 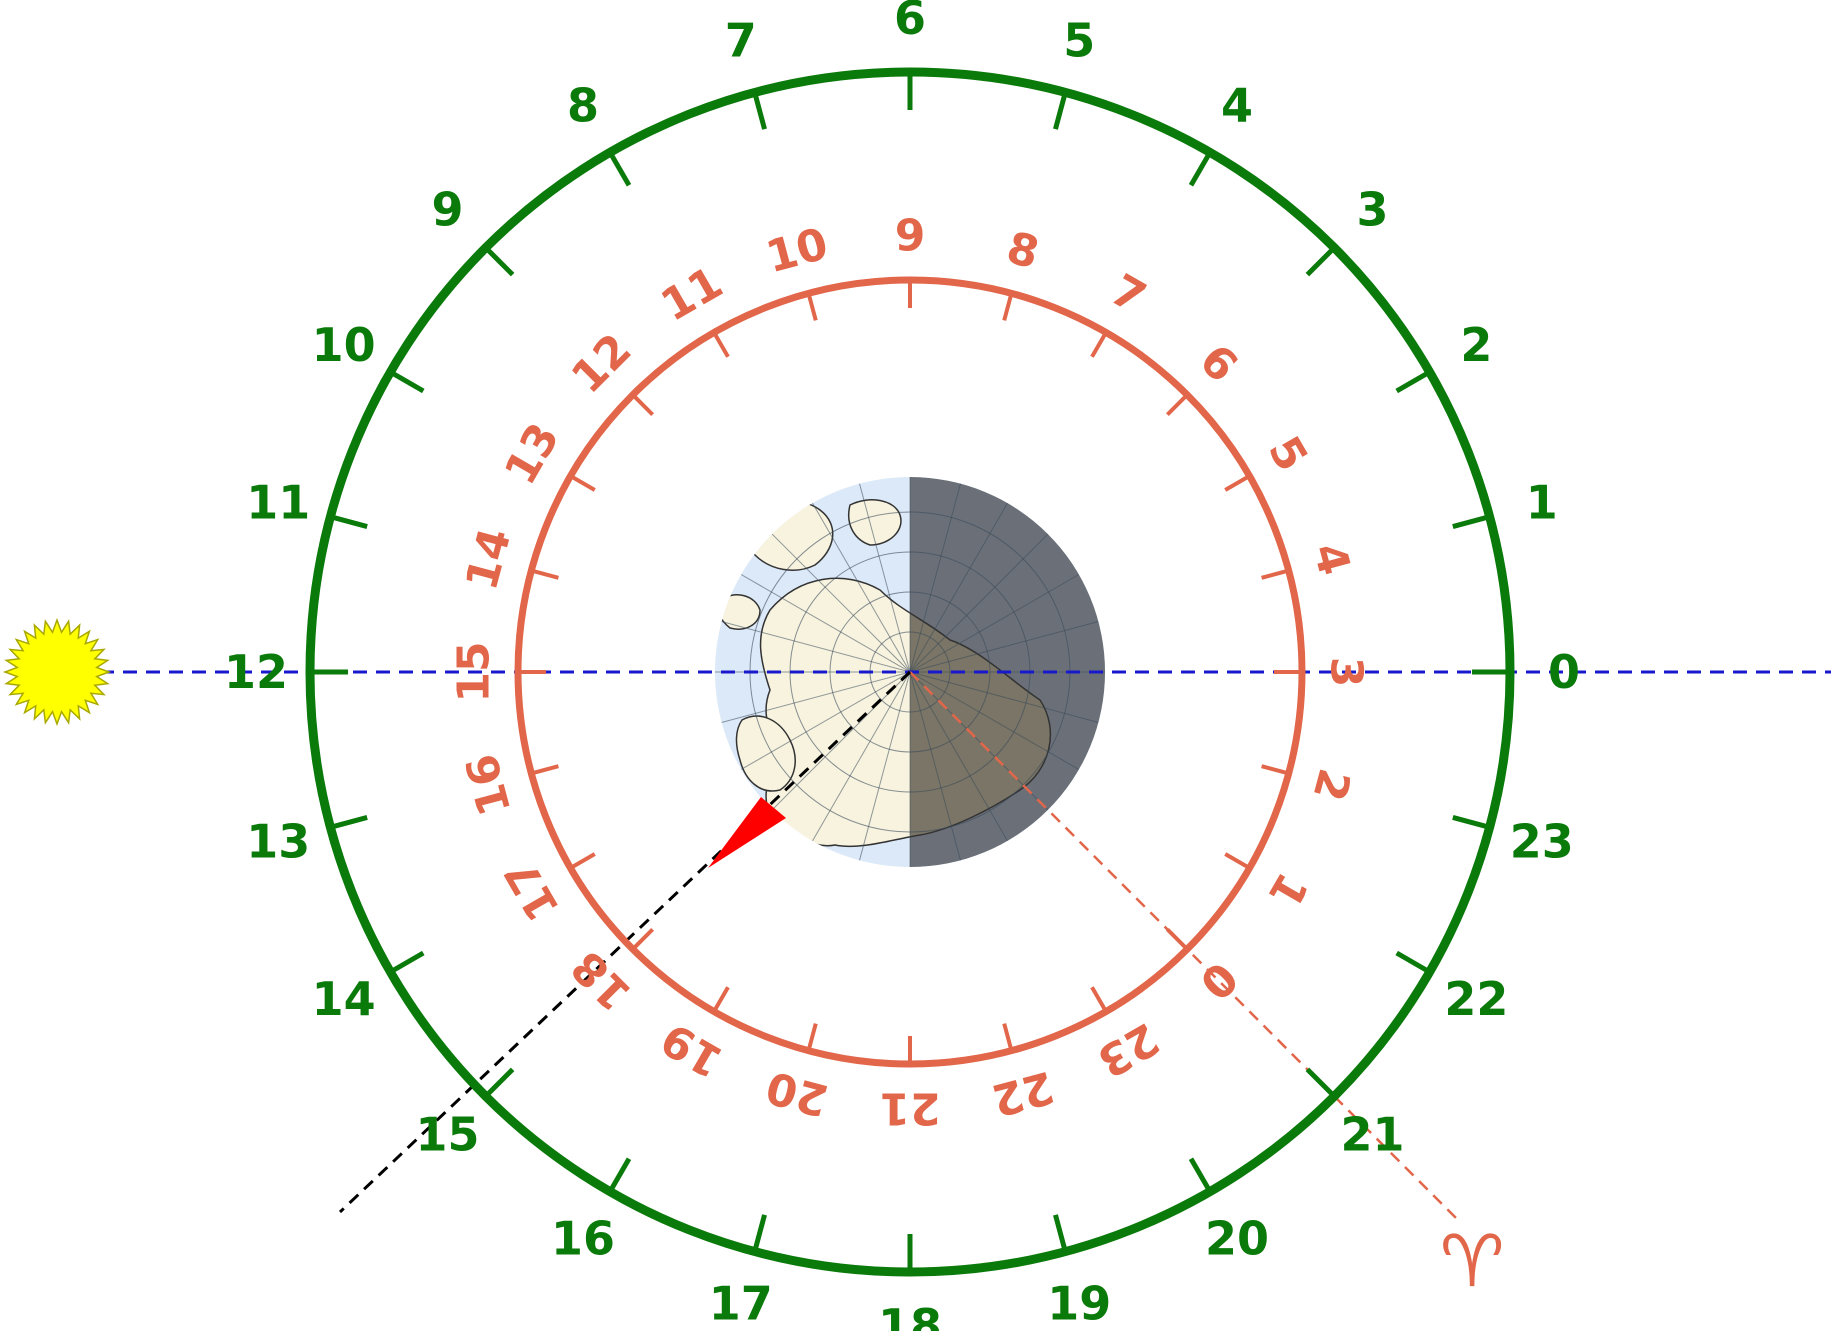 I want to click on sidereal-hour-label: 7, so click(x=1128, y=294).